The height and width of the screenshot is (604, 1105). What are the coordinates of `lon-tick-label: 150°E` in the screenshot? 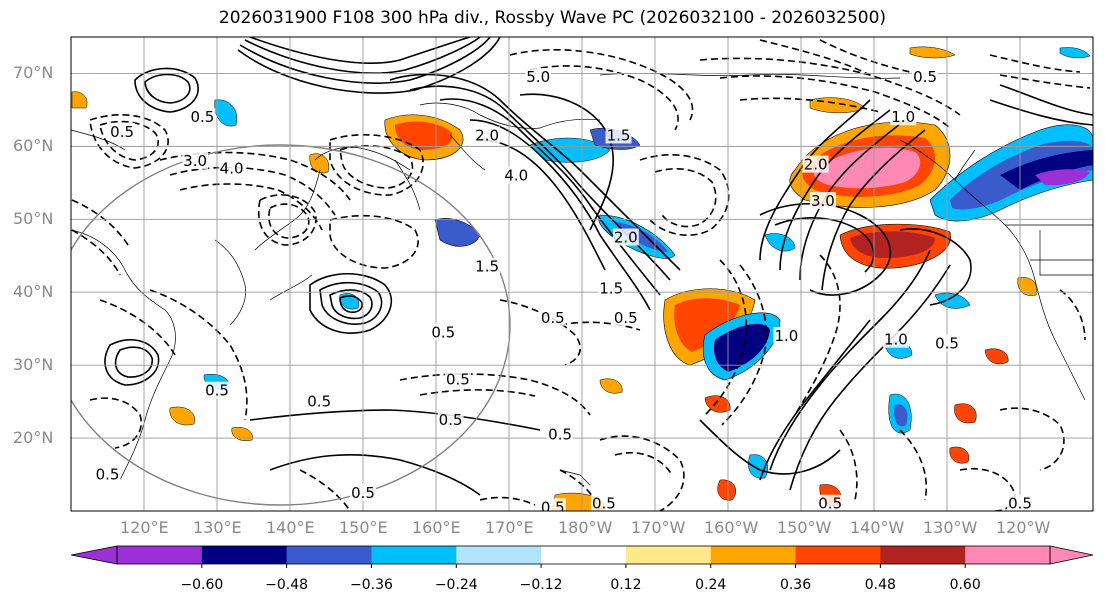 It's located at (363, 527).